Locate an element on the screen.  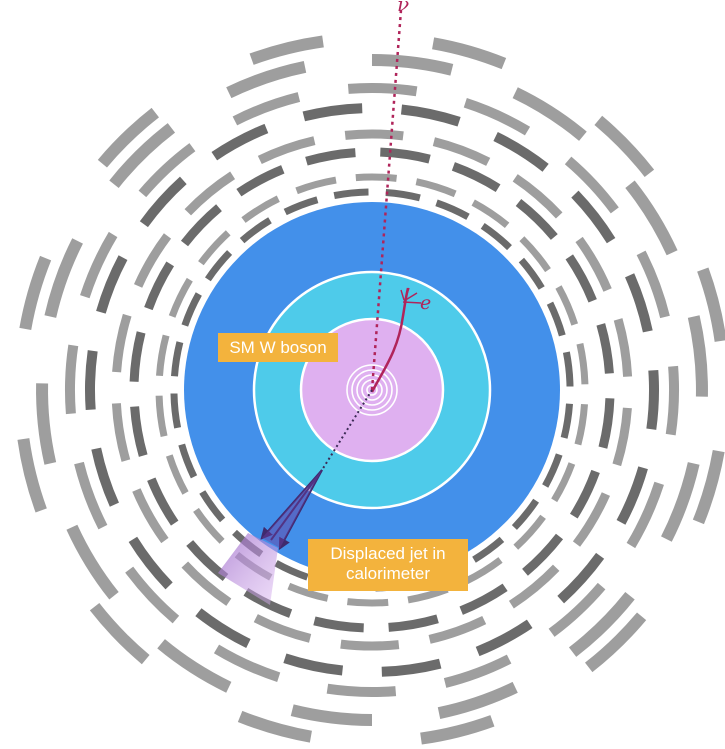
displaced-particle-track is located at coordinates (347, 430).